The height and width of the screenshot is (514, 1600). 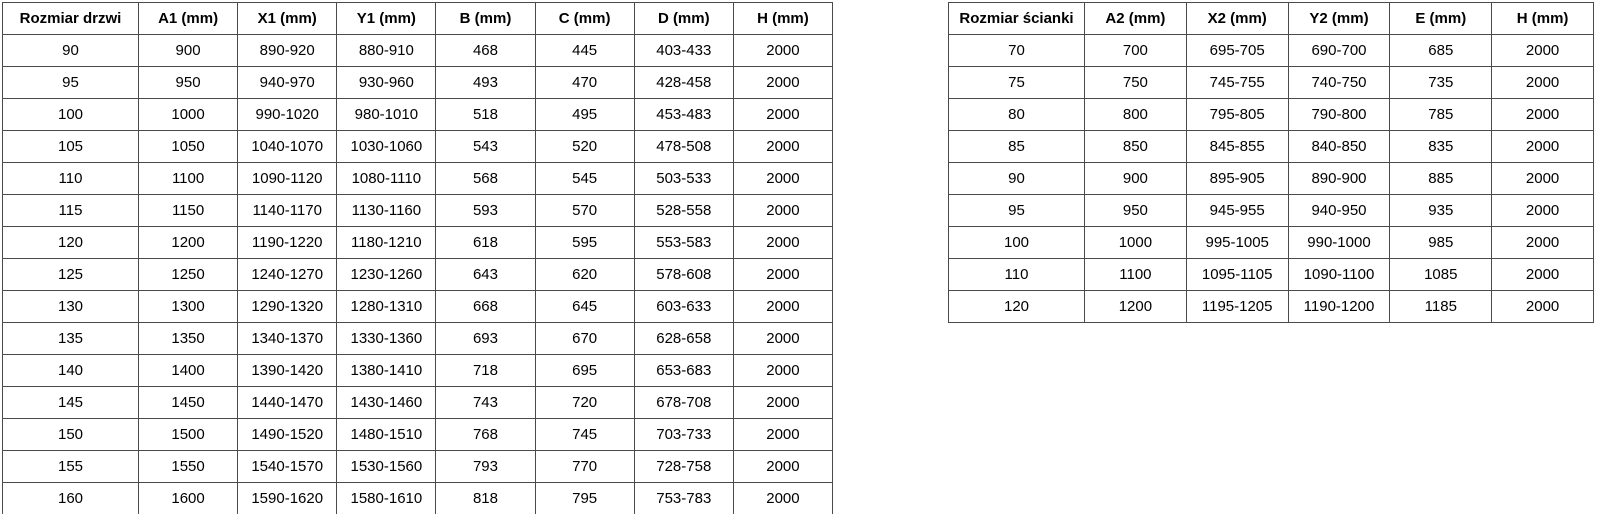 I want to click on column-header: X1 (mm), so click(x=287, y=18).